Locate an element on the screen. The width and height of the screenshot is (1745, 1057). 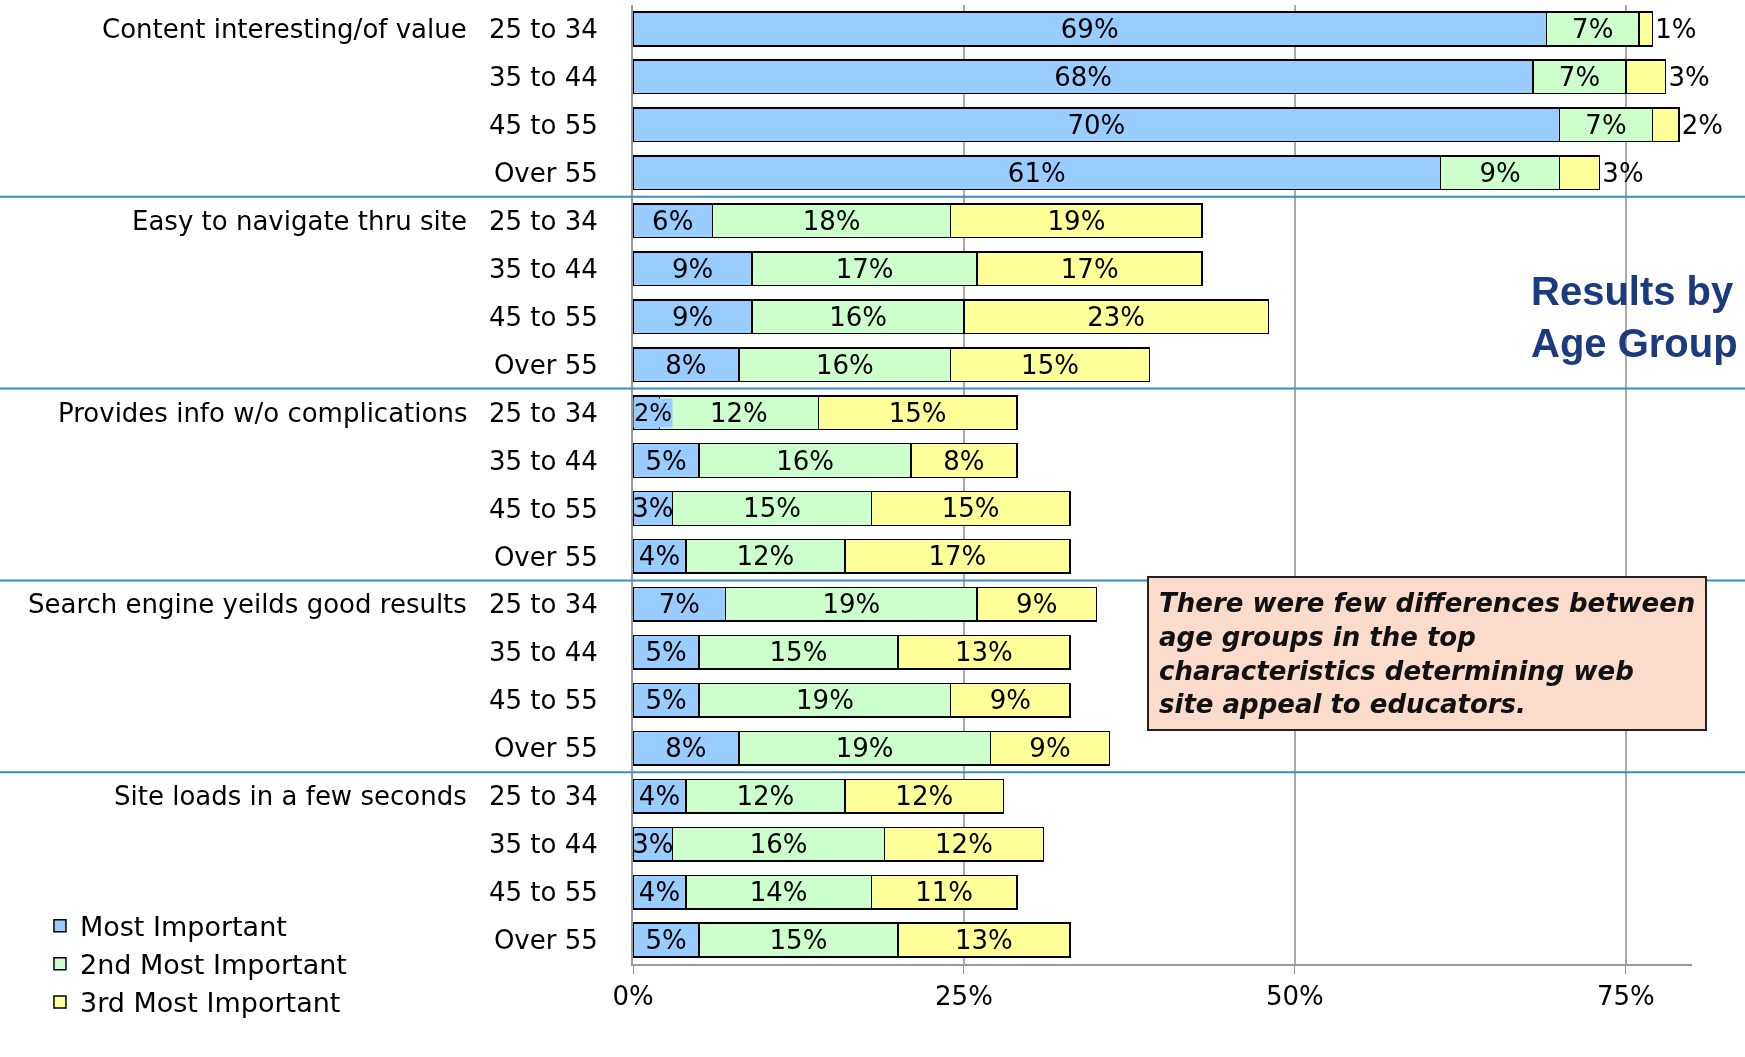
x-tick-label: 75% is located at coordinates (1625, 996).